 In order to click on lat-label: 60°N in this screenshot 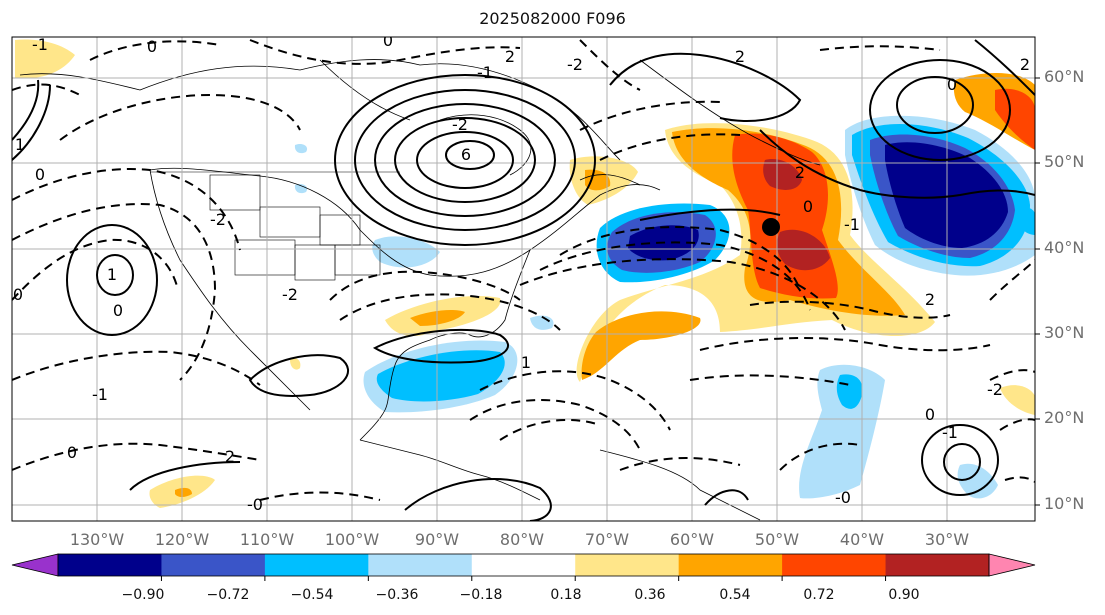, I will do `click(1064, 76)`.